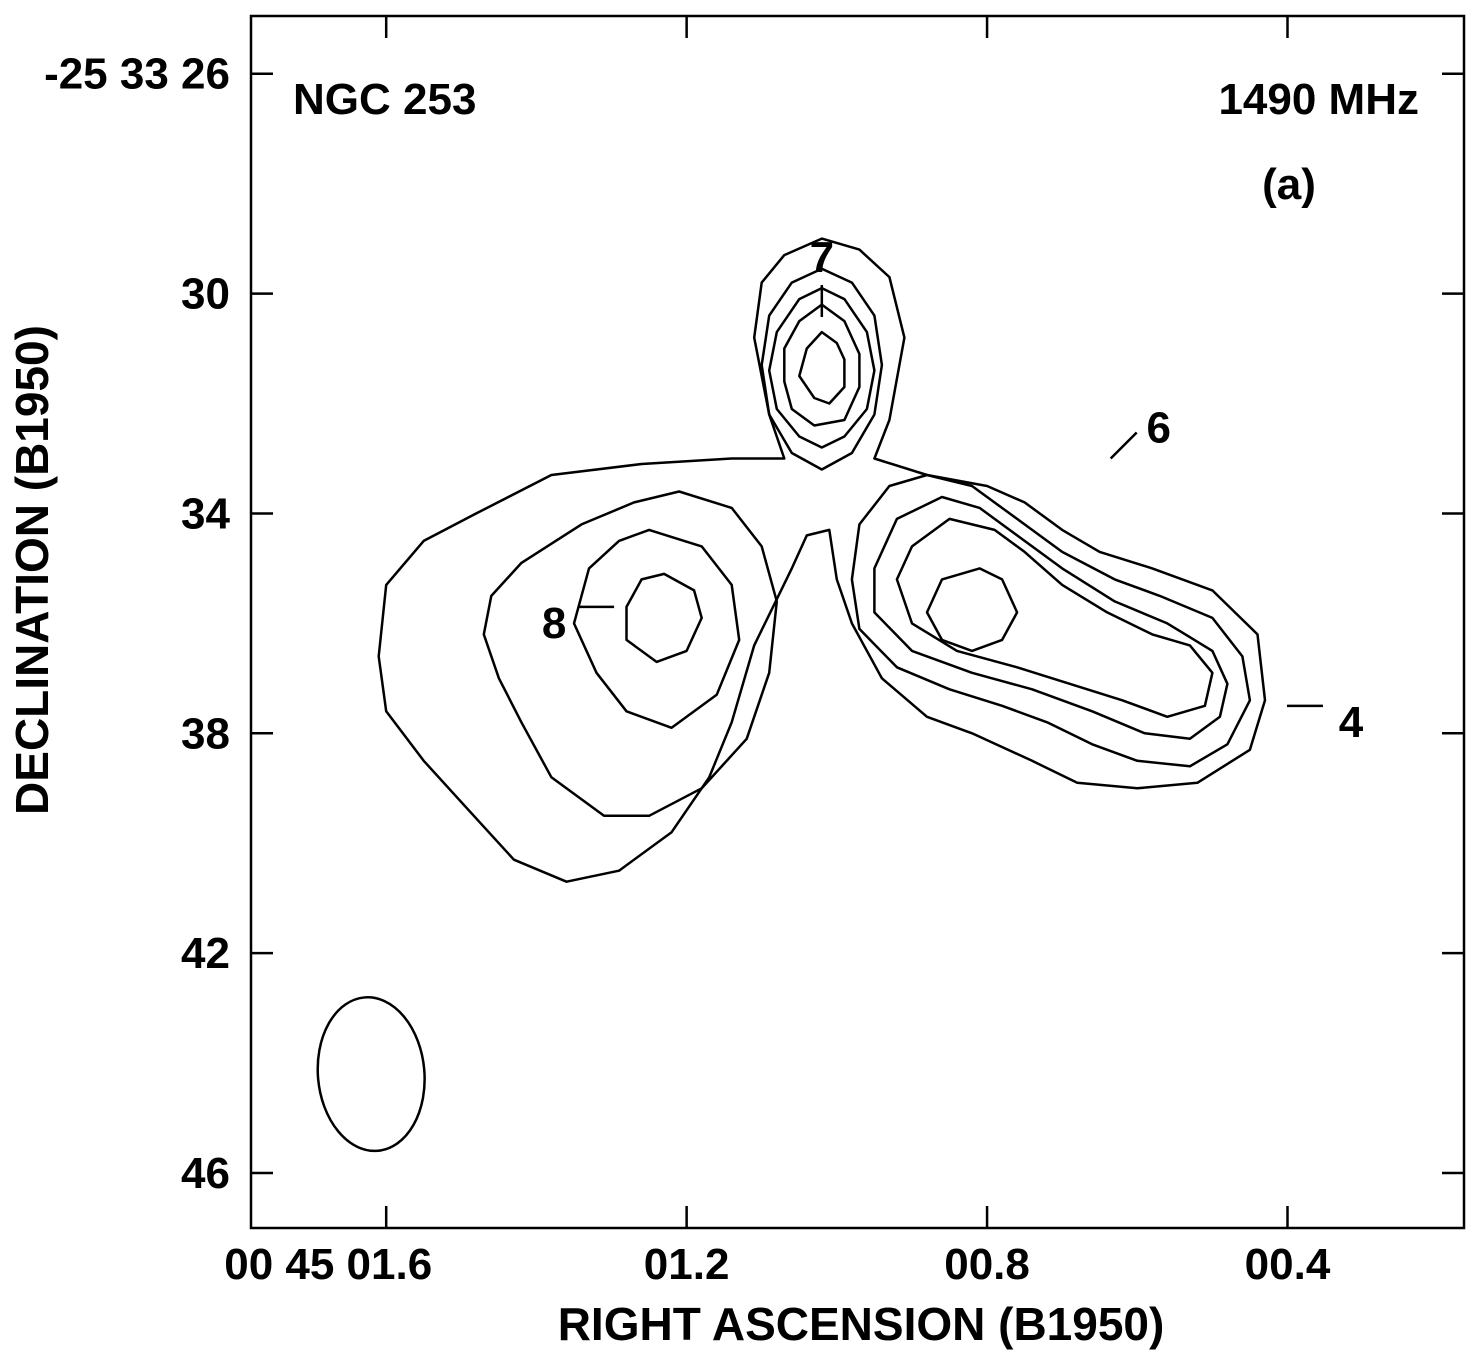 This screenshot has height=1361, width=1478. Describe the element at coordinates (384, 99) in the screenshot. I see `object-label: NGC 253` at that location.